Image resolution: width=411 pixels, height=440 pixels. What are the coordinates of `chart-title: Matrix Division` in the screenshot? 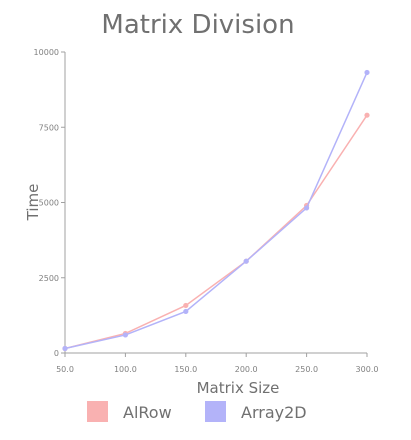 It's located at (197, 25).